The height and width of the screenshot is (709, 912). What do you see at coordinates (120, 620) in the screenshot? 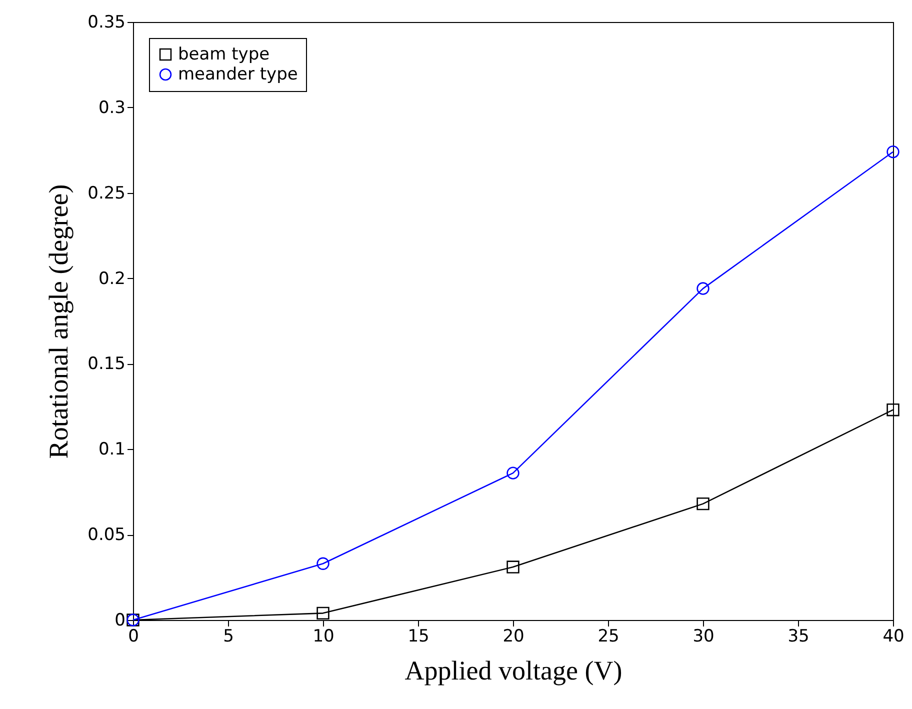
I see `y-tick-label: 0` at bounding box center [120, 620].